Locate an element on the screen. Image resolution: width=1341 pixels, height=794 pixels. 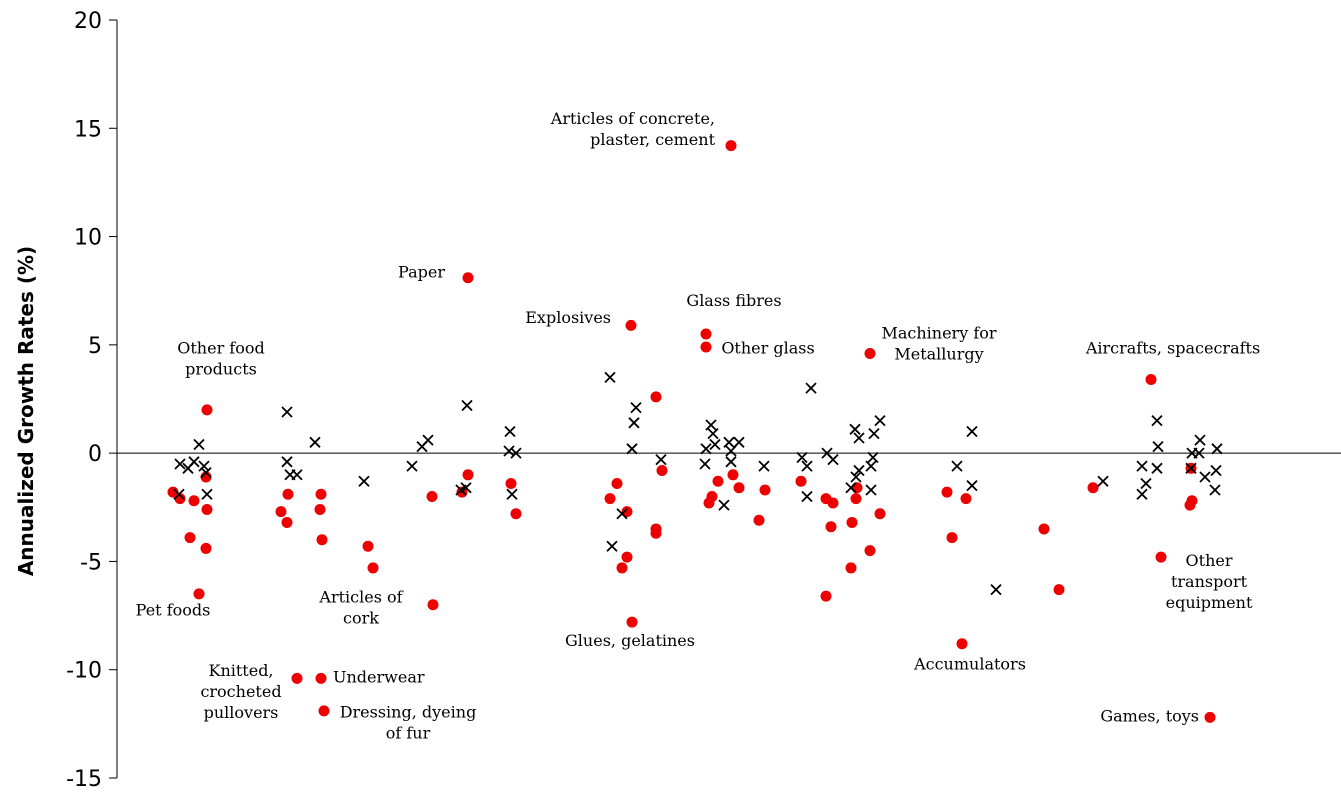
annotation-label: Pet foods is located at coordinates (173, 610).